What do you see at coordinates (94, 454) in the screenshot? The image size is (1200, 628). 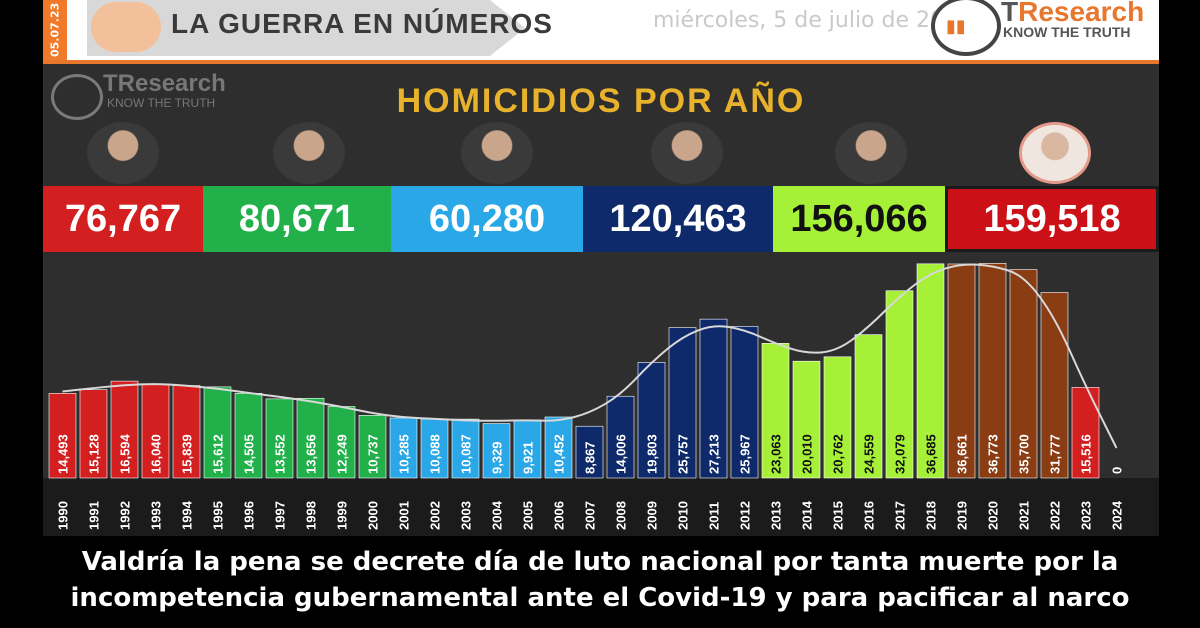 I see `value-label-1991: 15,128` at bounding box center [94, 454].